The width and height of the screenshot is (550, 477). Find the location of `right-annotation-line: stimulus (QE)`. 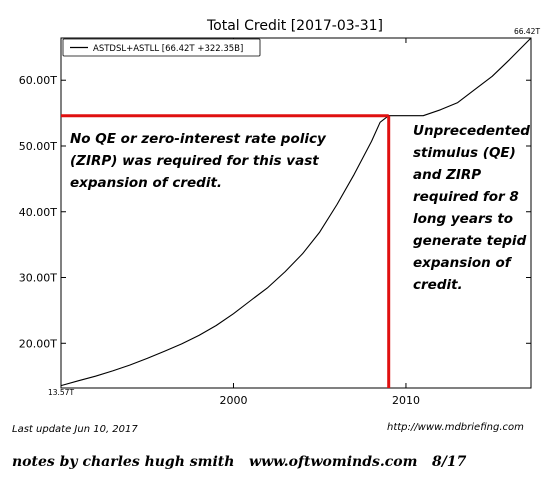

right-annotation-line: stimulus (QE) is located at coordinates (464, 153).